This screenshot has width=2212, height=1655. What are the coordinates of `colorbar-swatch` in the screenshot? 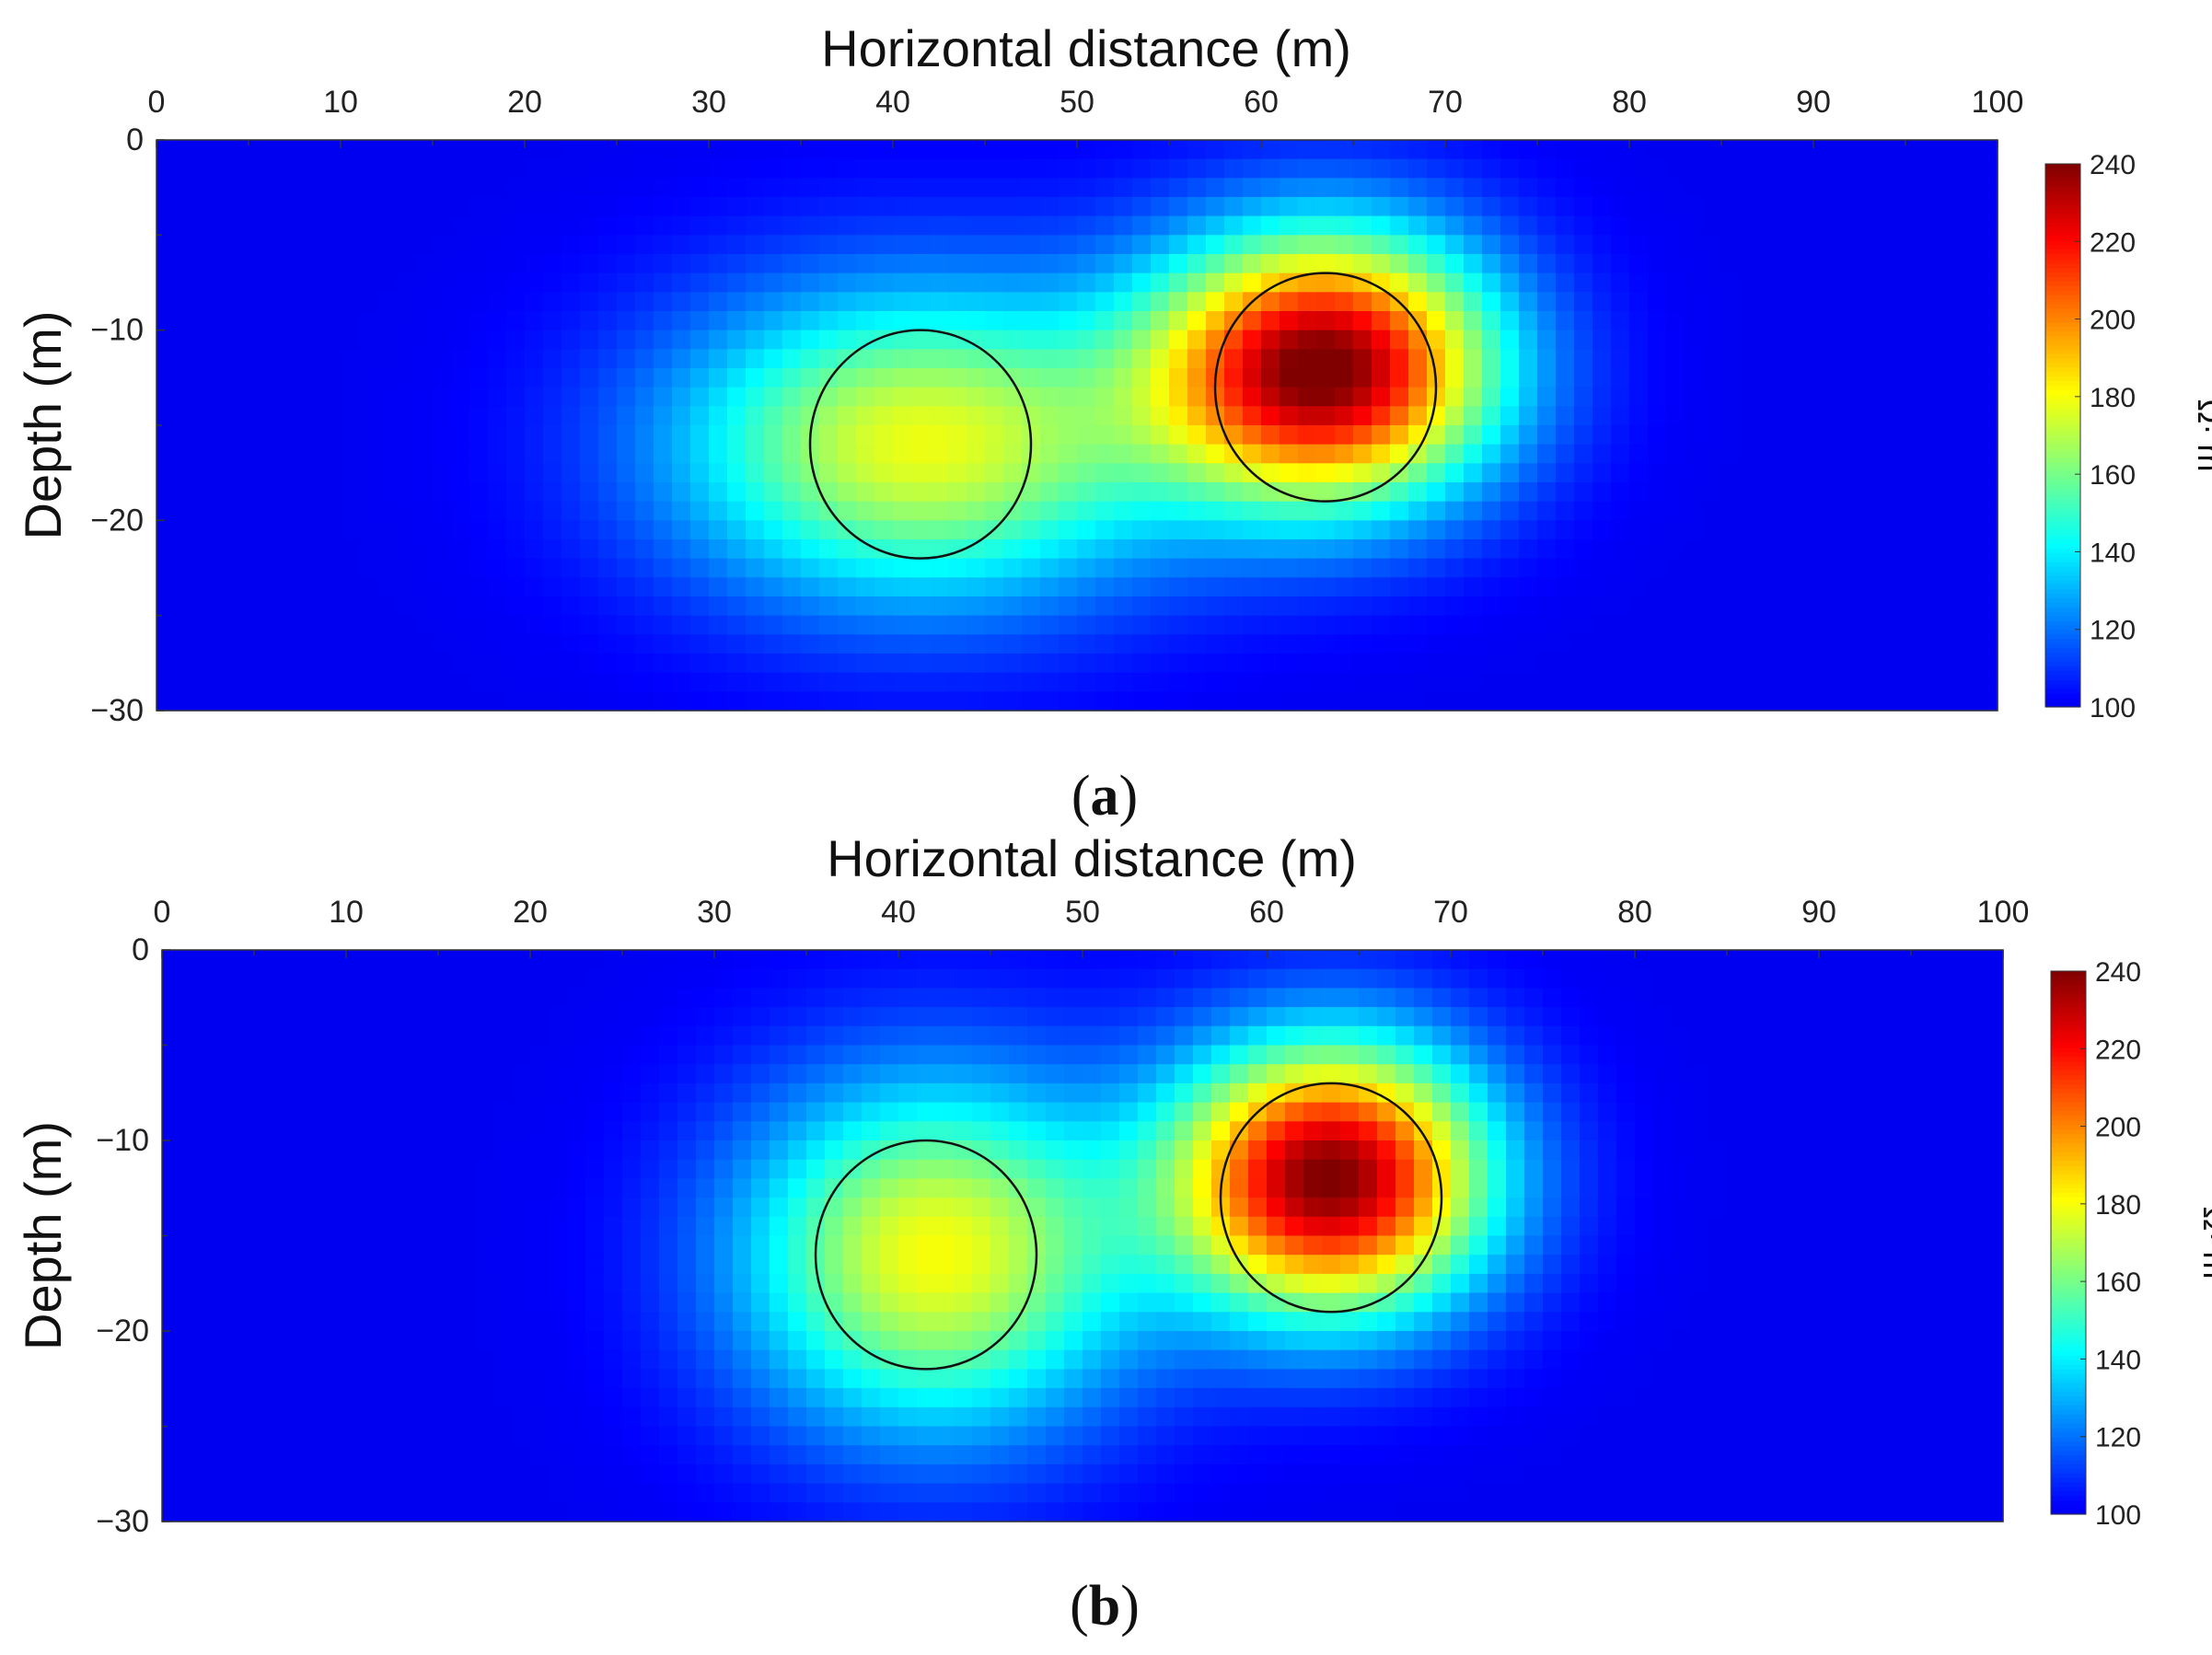 It's located at (2062, 628).